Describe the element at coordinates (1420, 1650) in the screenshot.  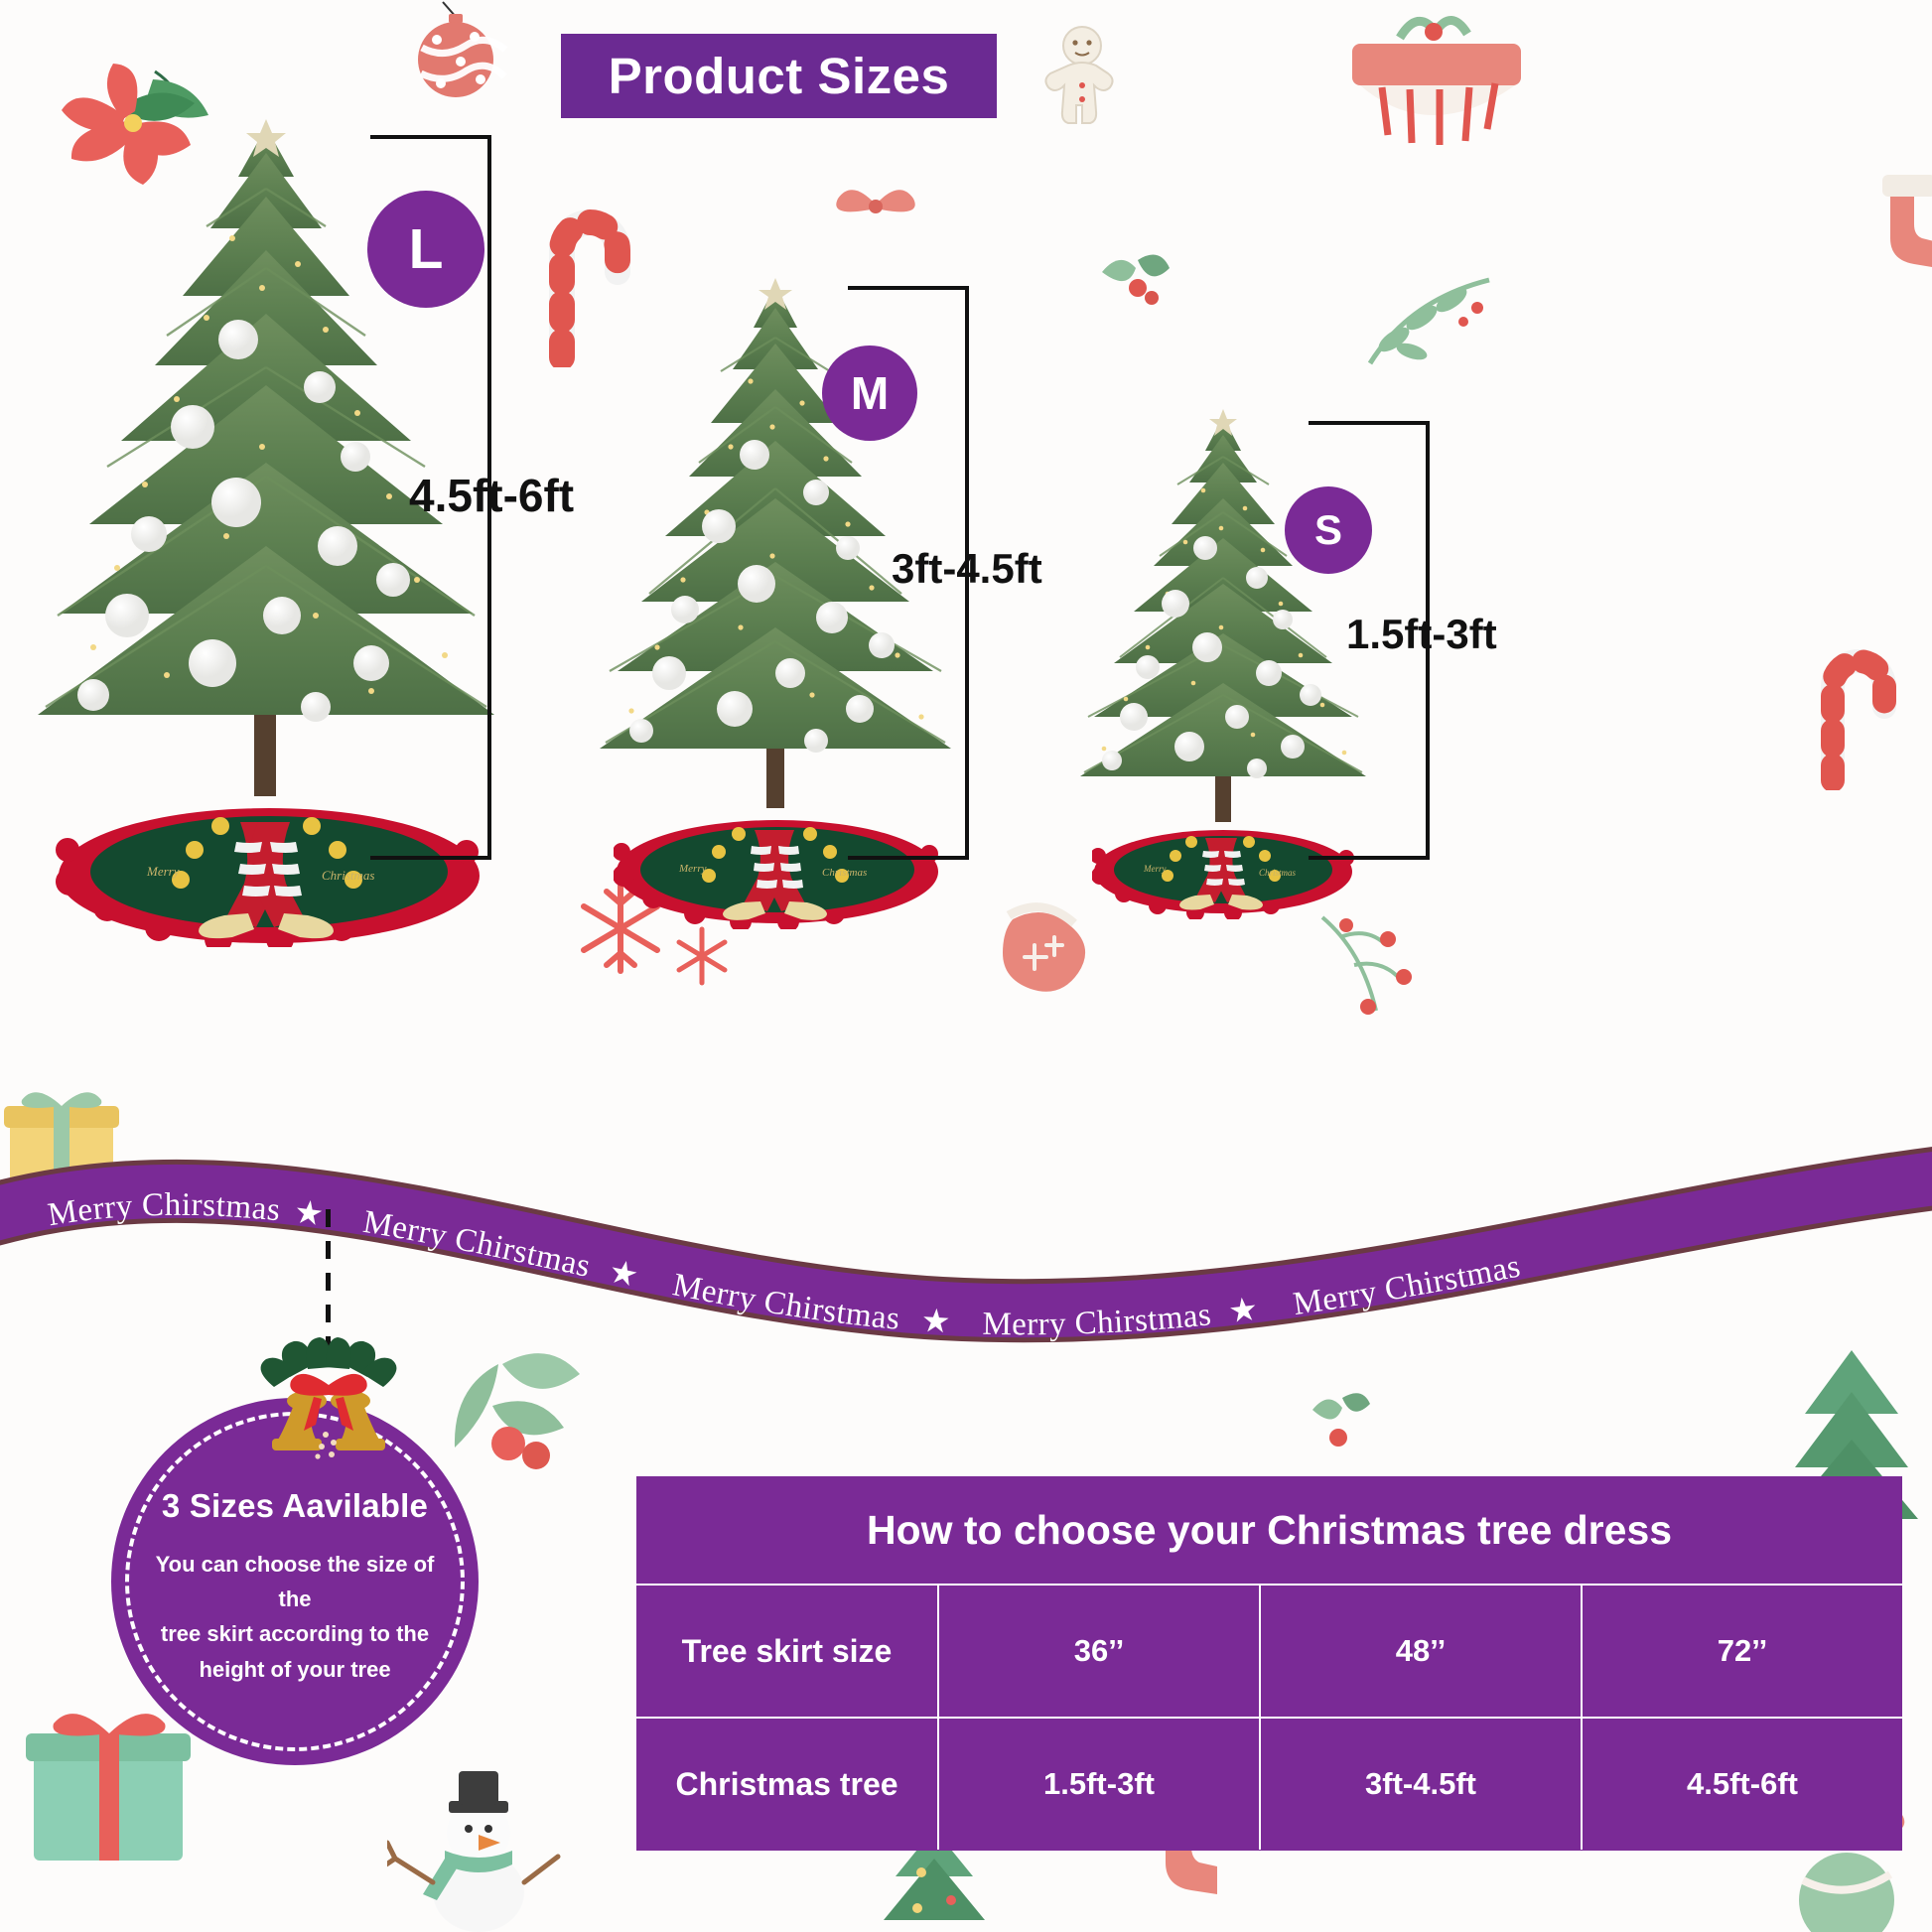
I see `table-cell: 48’’` at that location.